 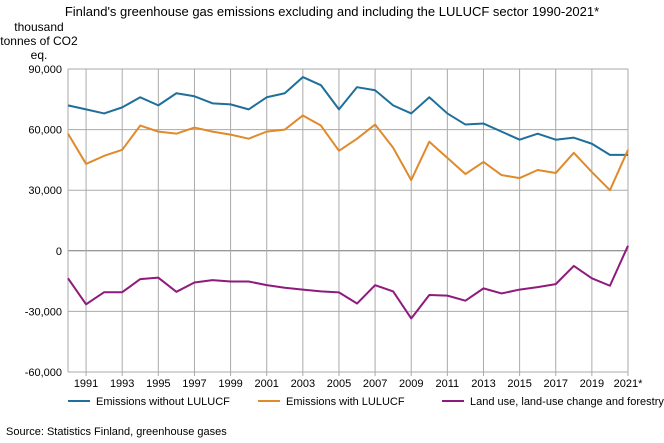 I want to click on y-tick-label: 0, so click(x=59, y=252).